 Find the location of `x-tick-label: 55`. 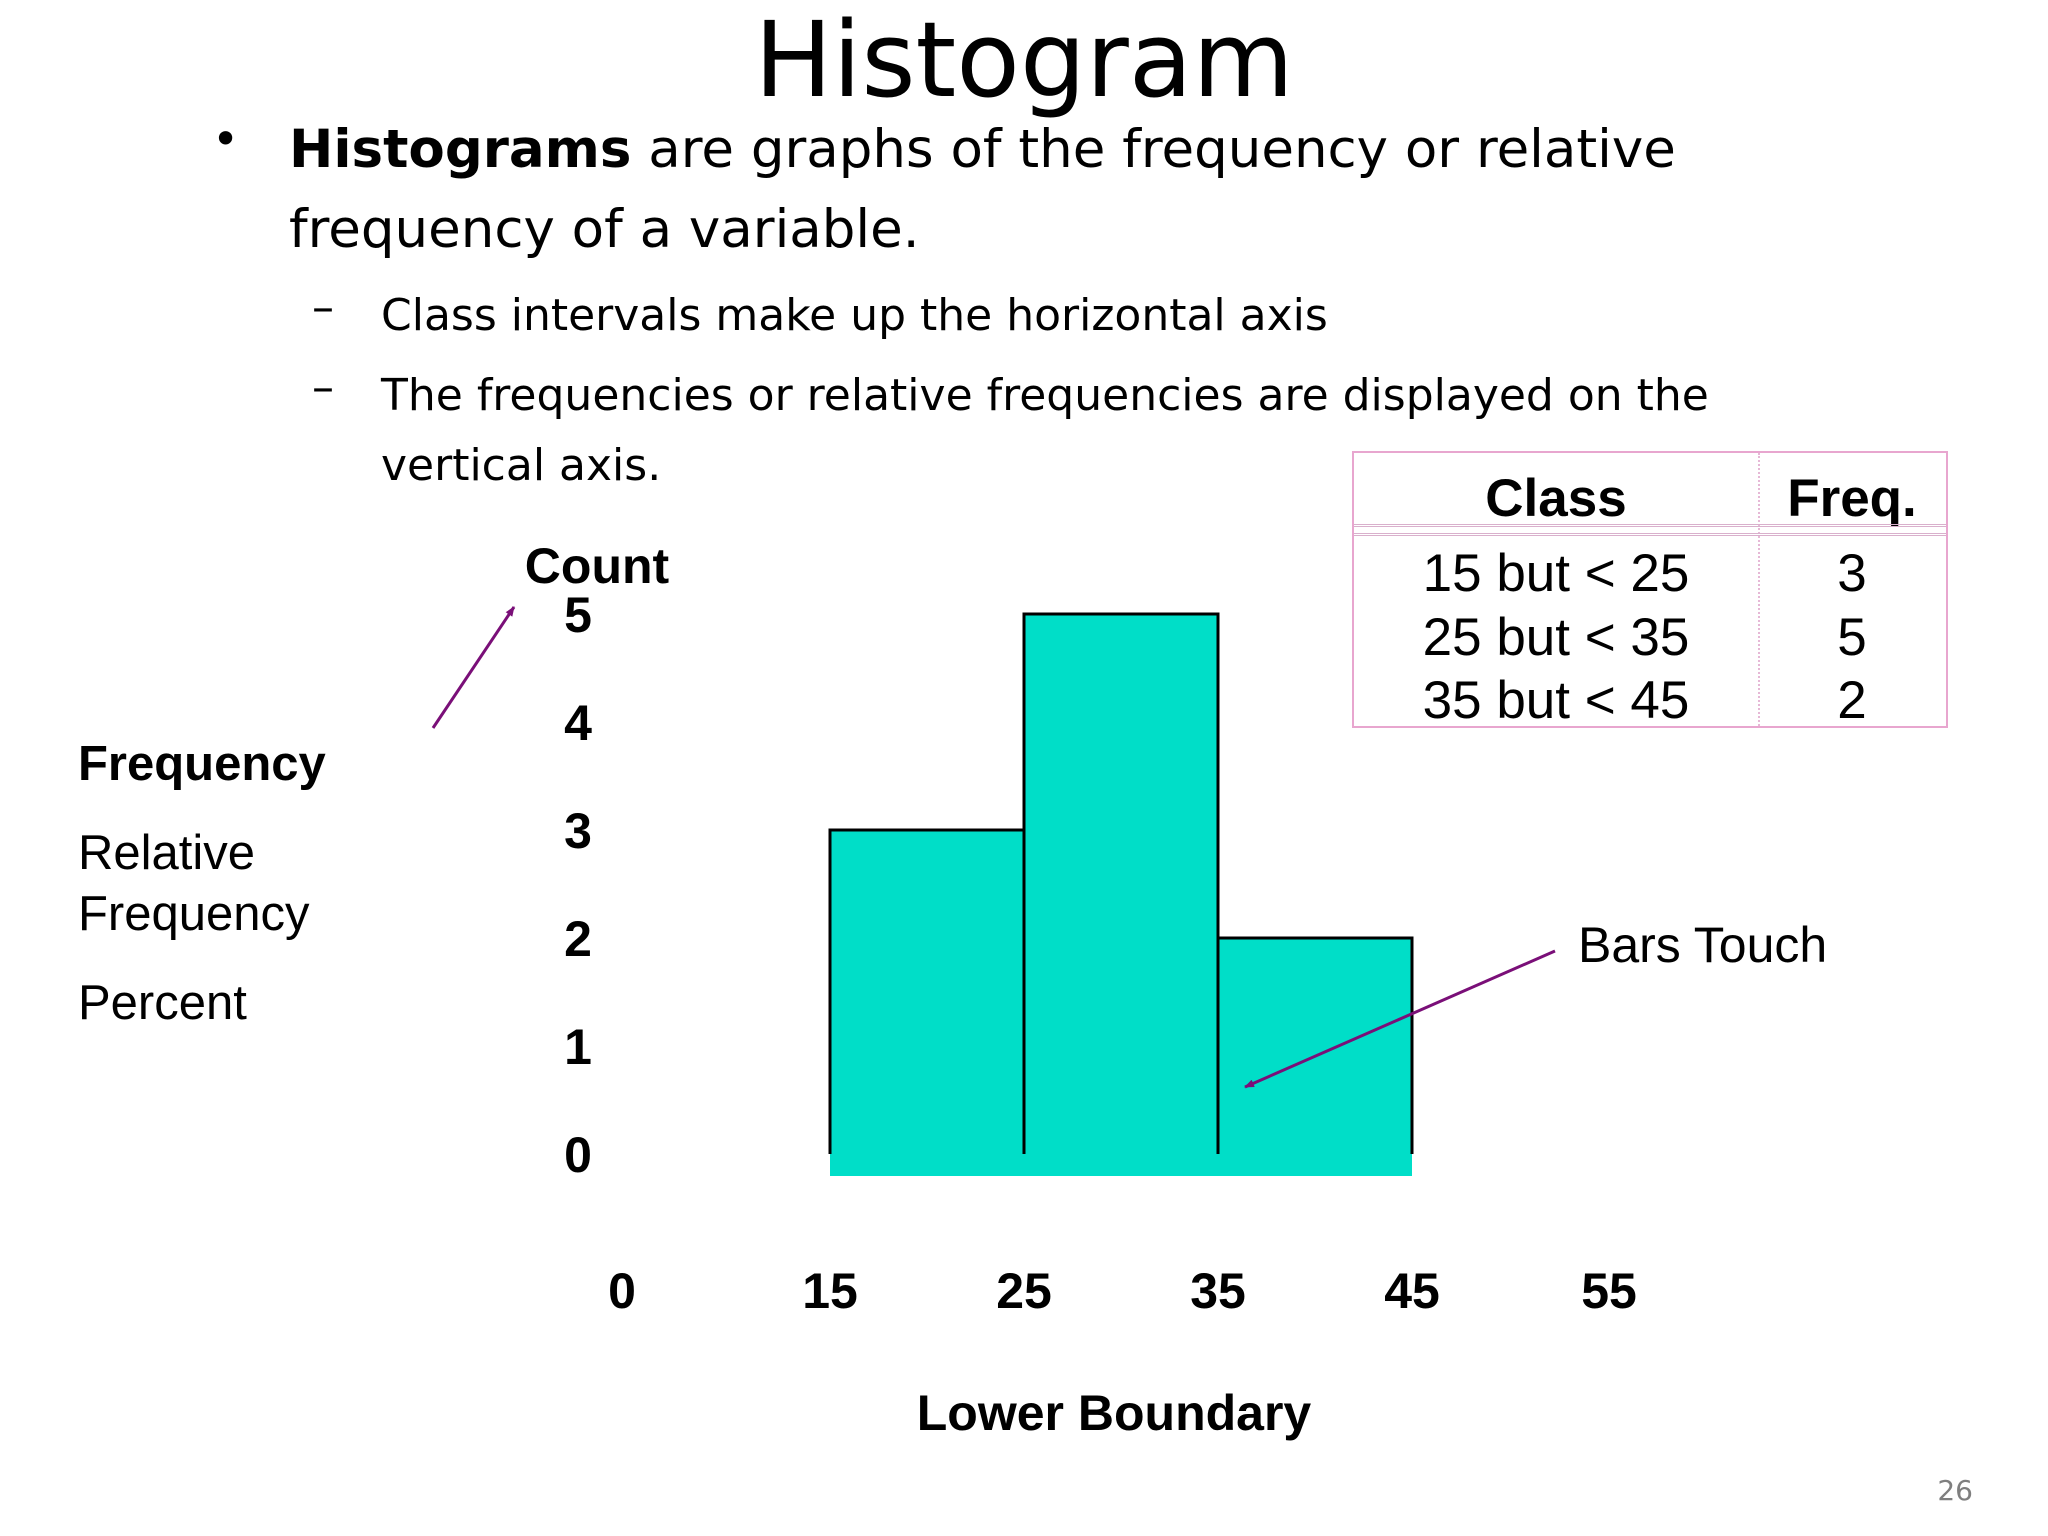

x-tick-label: 55 is located at coordinates (1609, 1291).